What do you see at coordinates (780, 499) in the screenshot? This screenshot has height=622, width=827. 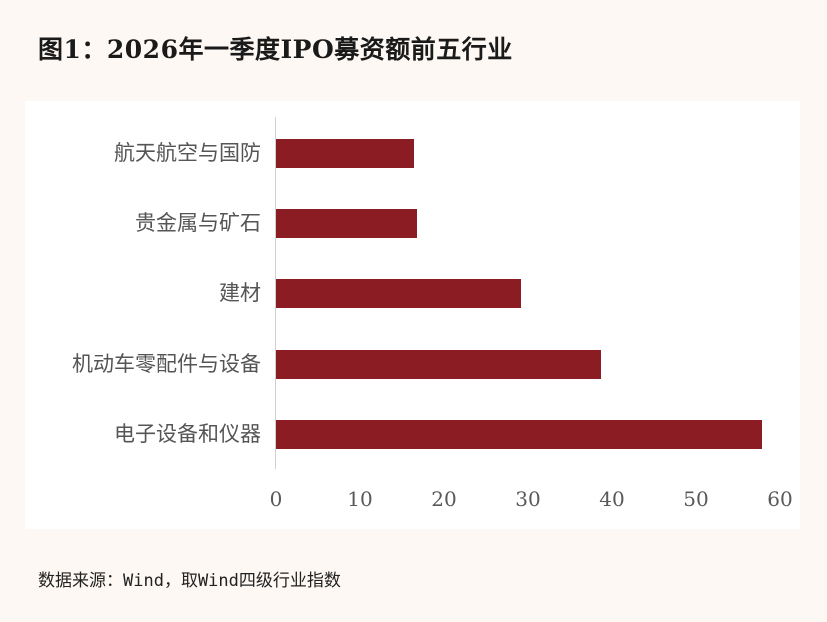 I see `x-tick-label: 60` at bounding box center [780, 499].